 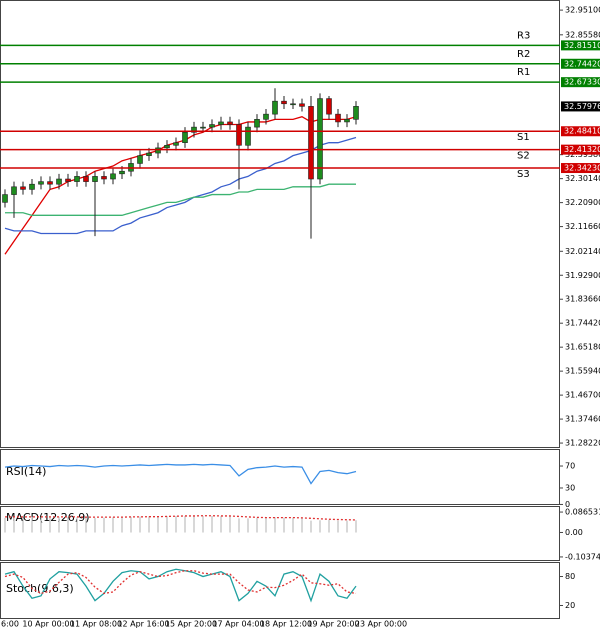 I want to click on y-tick-label: 0.00, so click(x=574, y=532).